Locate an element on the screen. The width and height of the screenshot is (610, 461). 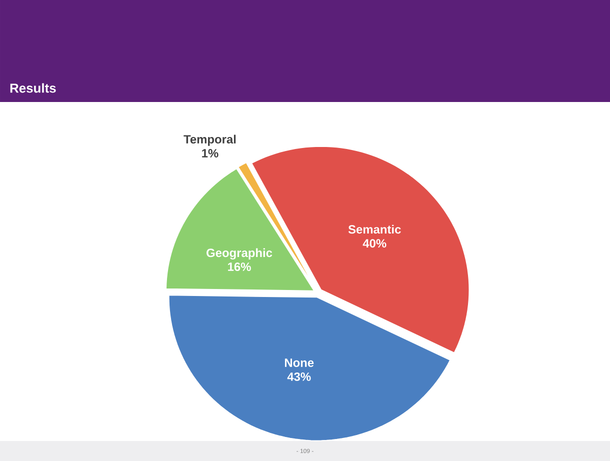
data-label: 1% is located at coordinates (210, 153).